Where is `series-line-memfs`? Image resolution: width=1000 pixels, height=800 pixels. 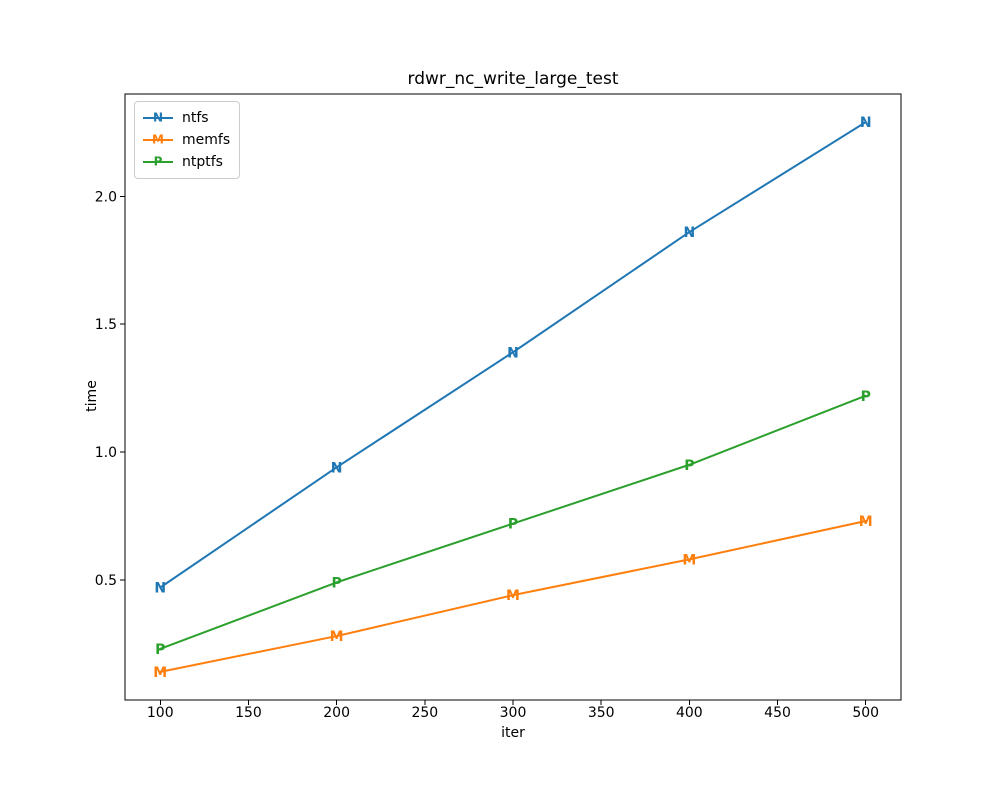
series-line-memfs is located at coordinates (513, 596).